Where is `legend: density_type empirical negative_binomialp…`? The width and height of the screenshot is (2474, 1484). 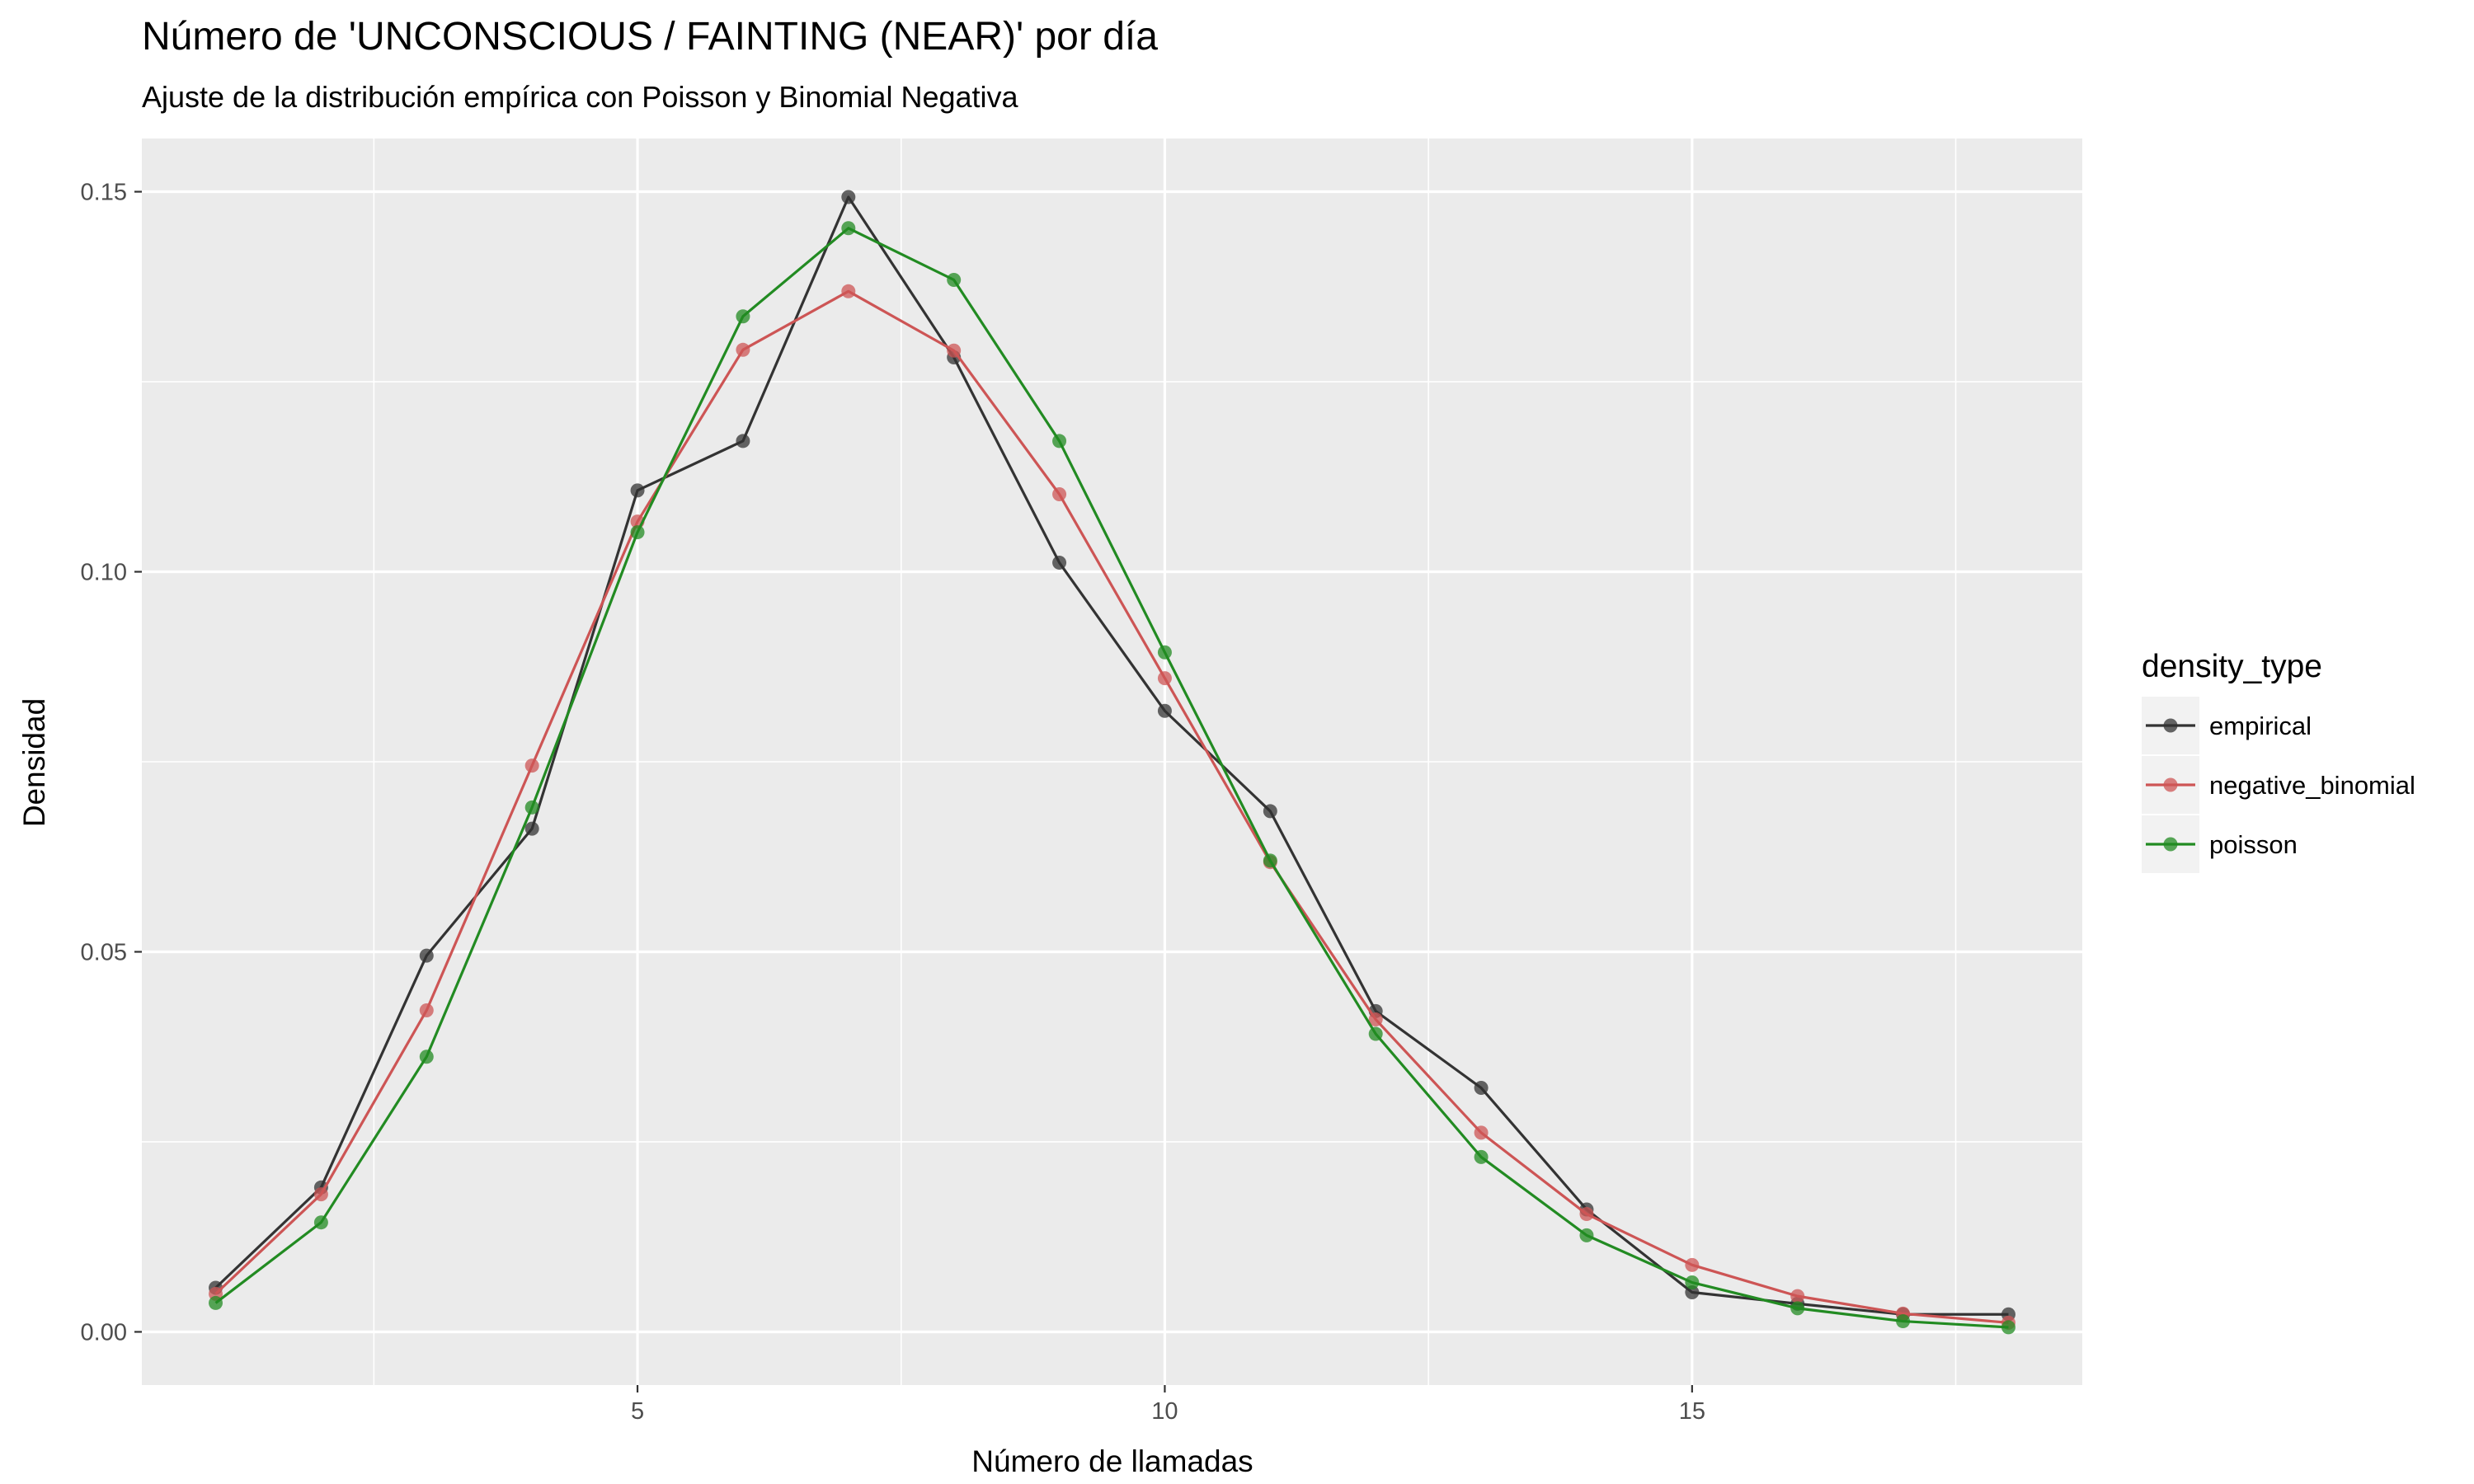 legend: density_type empirical negative_binomialp… is located at coordinates (2278, 761).